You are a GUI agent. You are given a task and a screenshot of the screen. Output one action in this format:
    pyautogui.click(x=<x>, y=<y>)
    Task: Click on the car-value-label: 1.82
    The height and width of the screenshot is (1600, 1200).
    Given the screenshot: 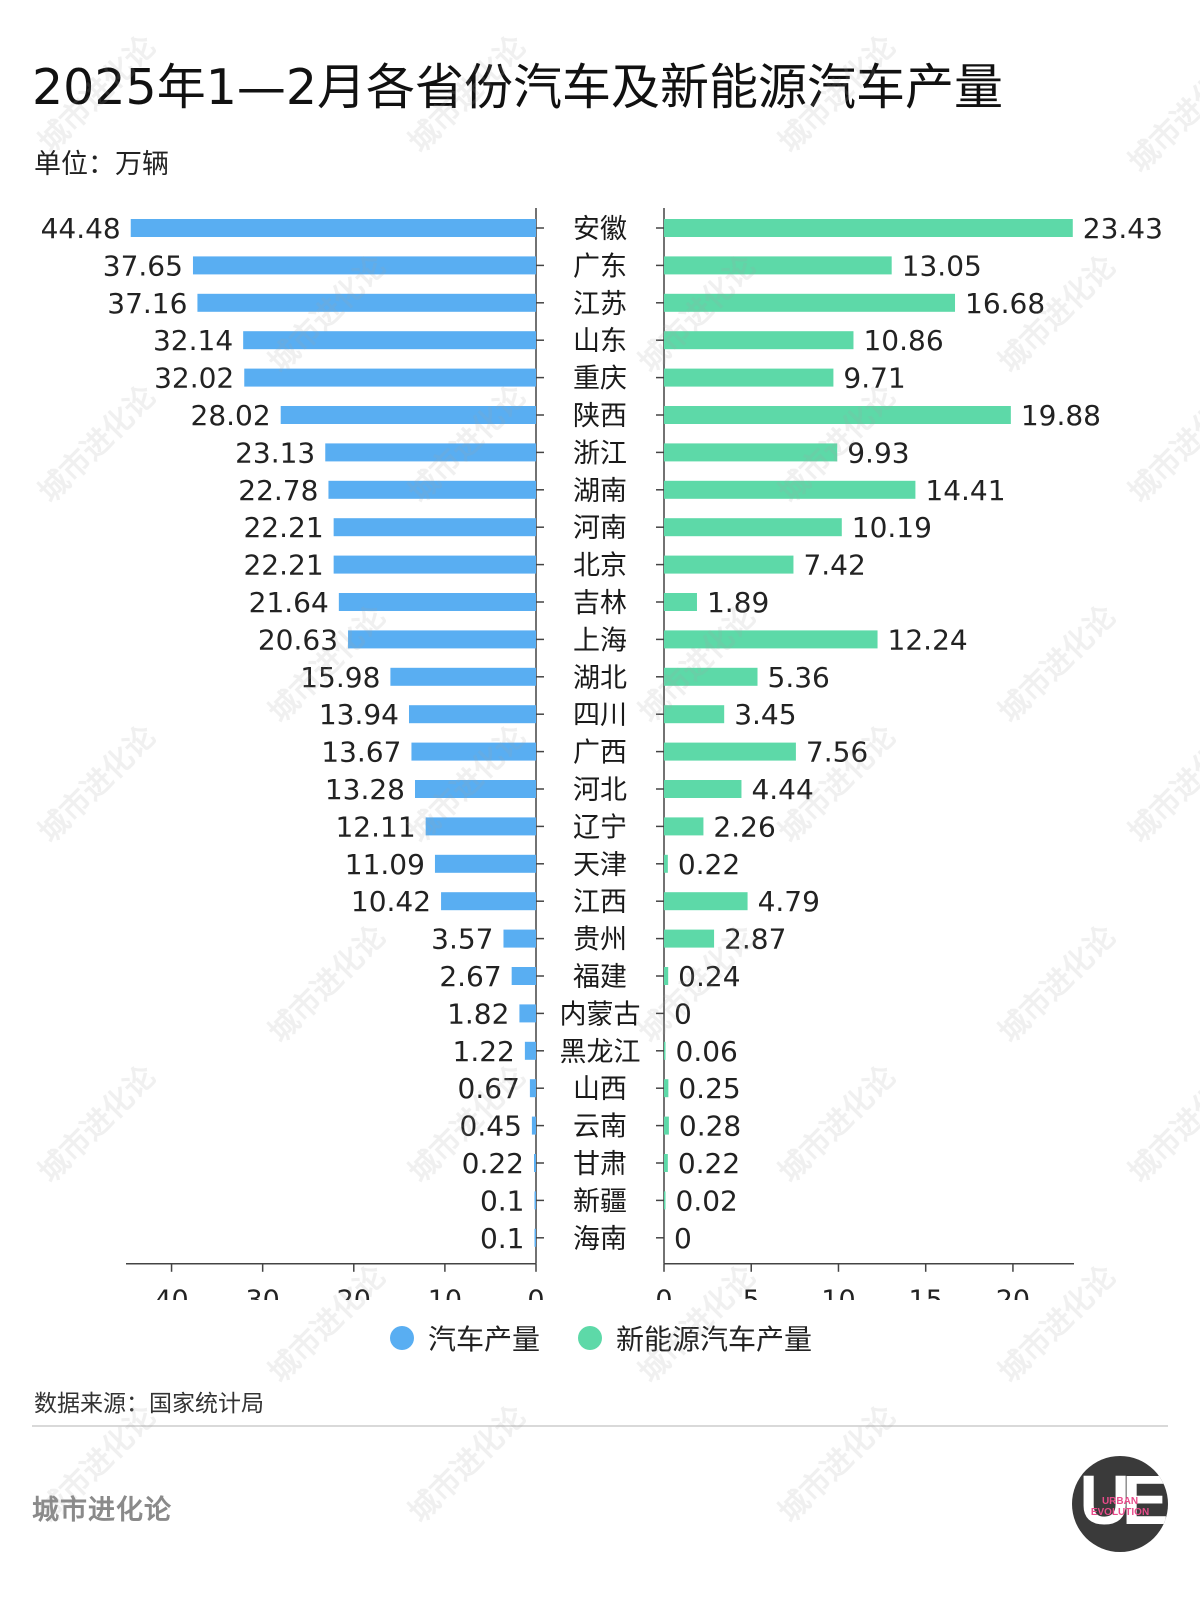 What is the action you would take?
    pyautogui.click(x=478, y=1013)
    